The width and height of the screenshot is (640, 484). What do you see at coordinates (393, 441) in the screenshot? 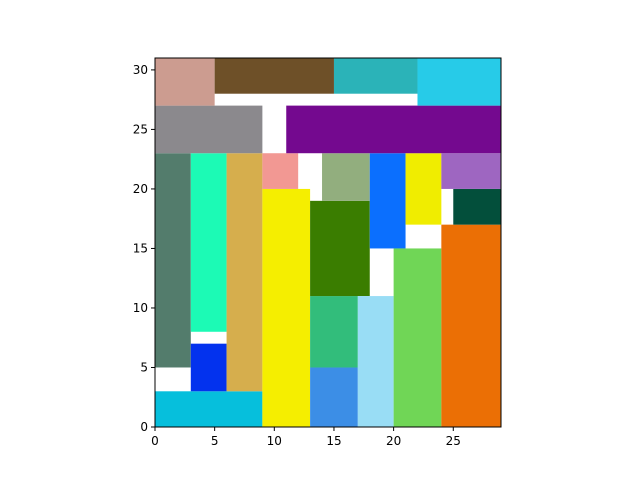
I see `x-tick-label-4: 20` at bounding box center [393, 441].